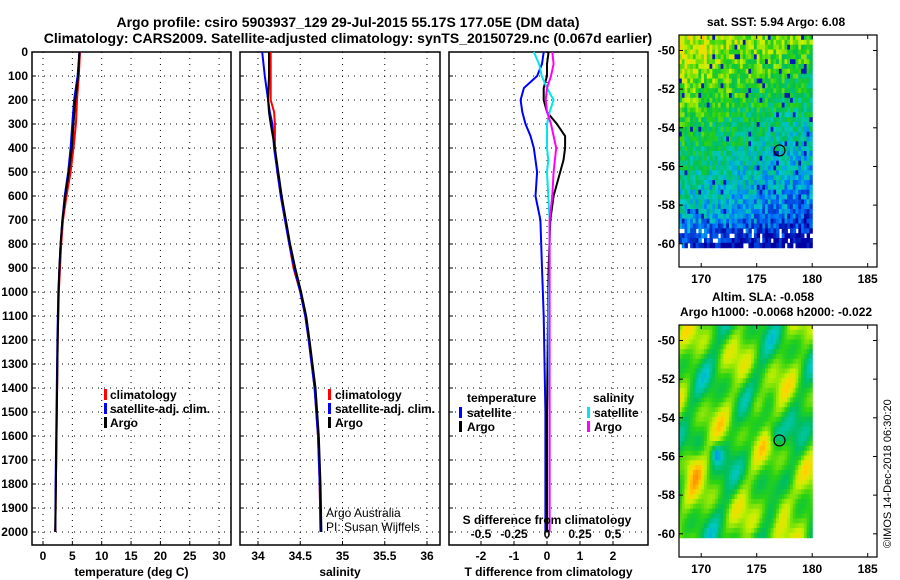  Describe the element at coordinates (14, 388) in the screenshot. I see `y-tick-label: 1400` at that location.